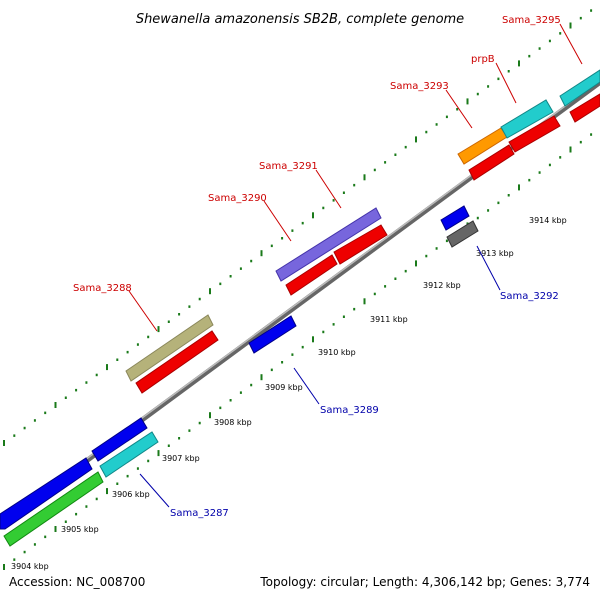 This screenshot has height=600, width=600. What do you see at coordinates (46, 493) in the screenshot?
I see `feature-blue-large` at bounding box center [46, 493].